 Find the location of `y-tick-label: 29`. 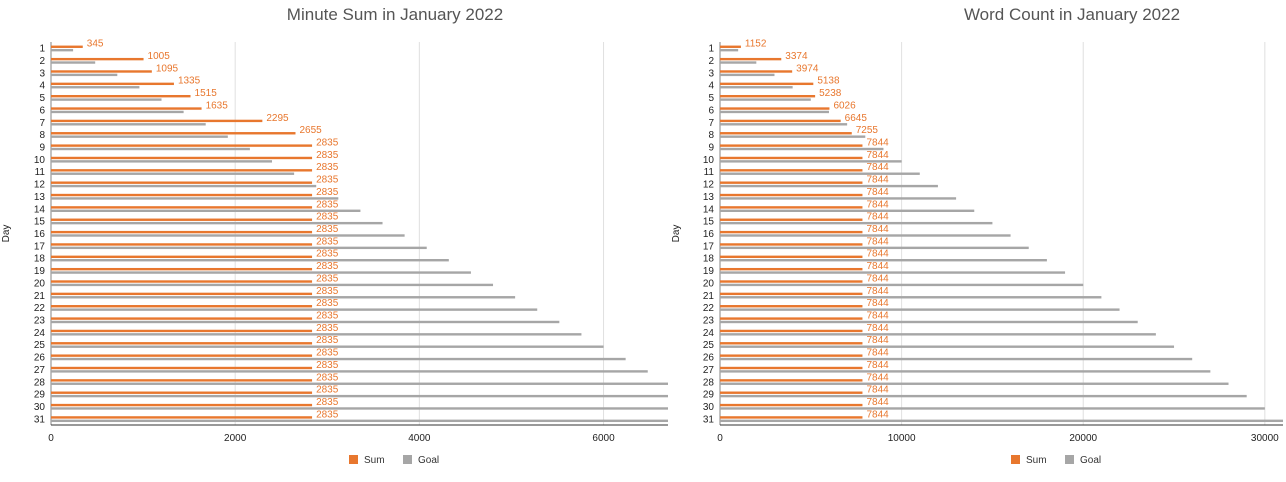

y-tick-label: 29 is located at coordinates (709, 395).